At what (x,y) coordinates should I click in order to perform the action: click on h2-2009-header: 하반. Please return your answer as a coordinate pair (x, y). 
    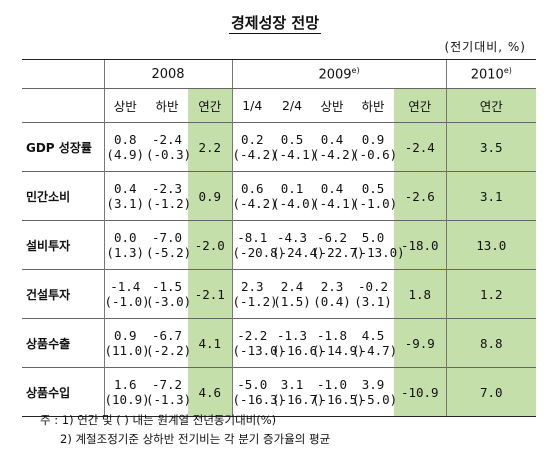
    Looking at the image, I should click on (373, 106).